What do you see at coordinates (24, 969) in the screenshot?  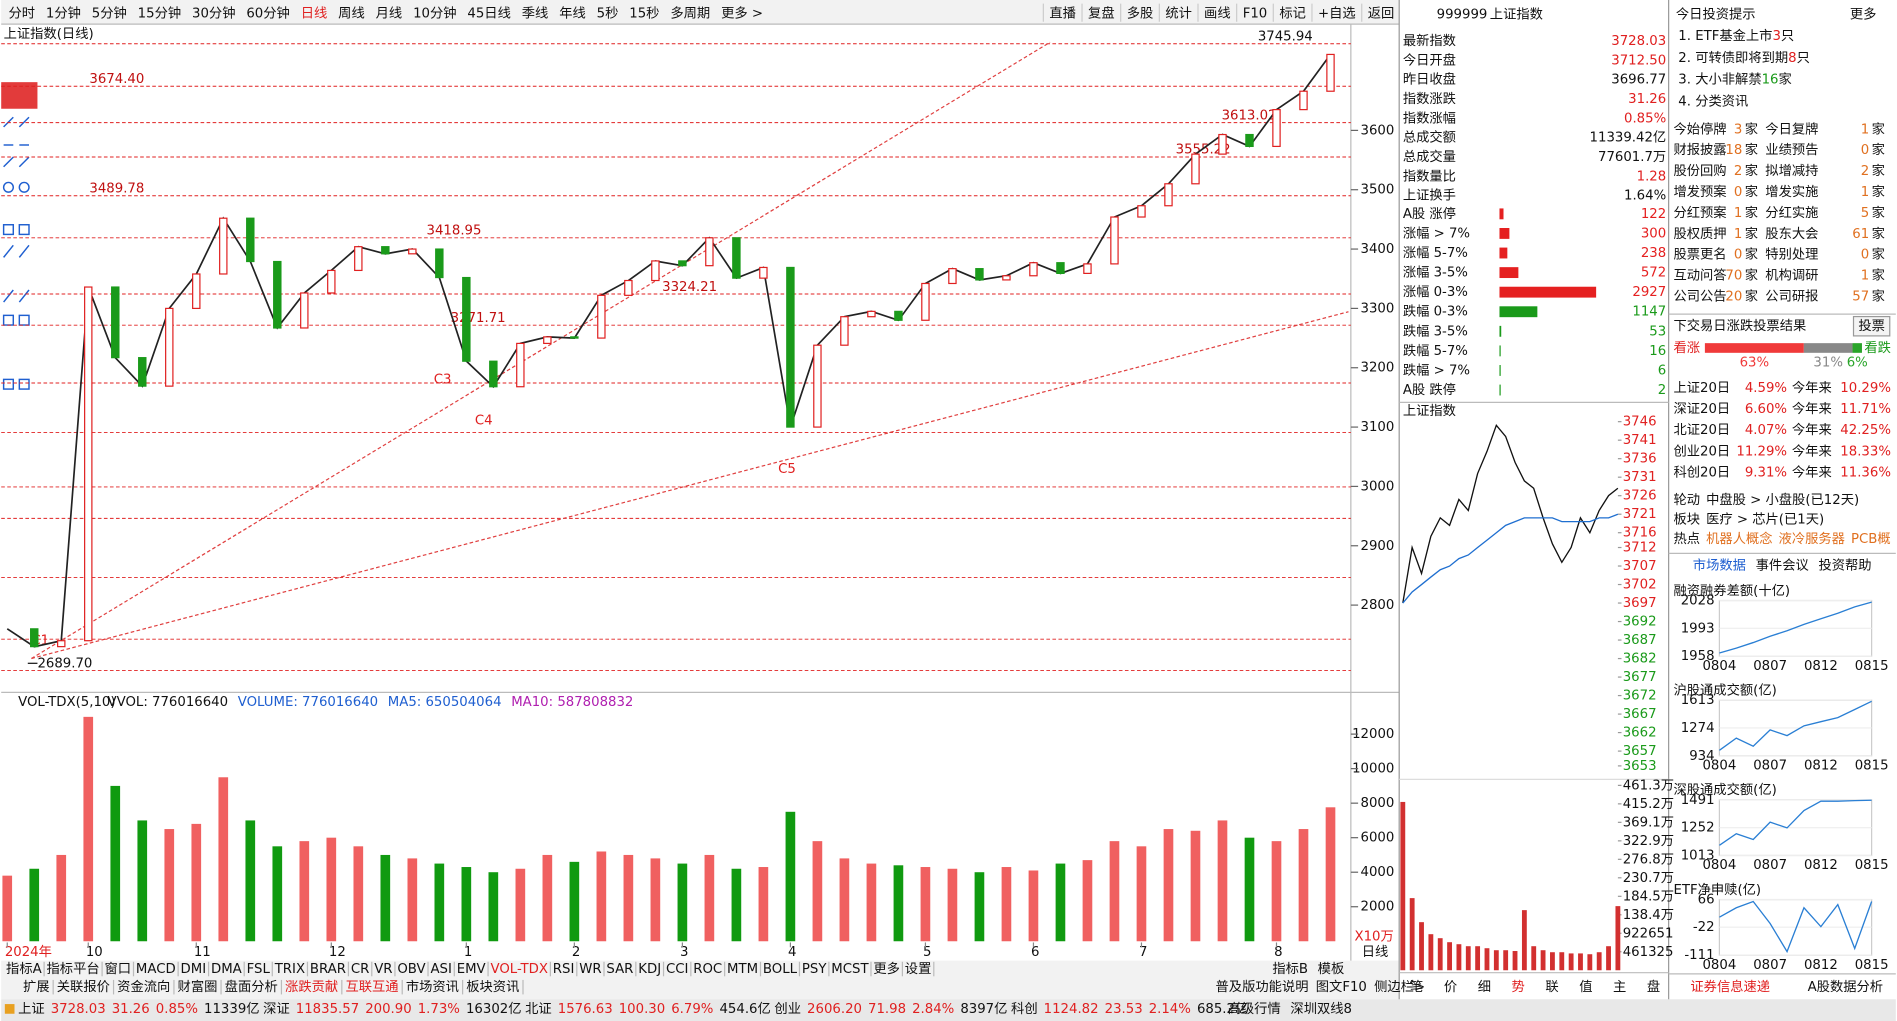 I see `indicator-tab: 指标A` at bounding box center [24, 969].